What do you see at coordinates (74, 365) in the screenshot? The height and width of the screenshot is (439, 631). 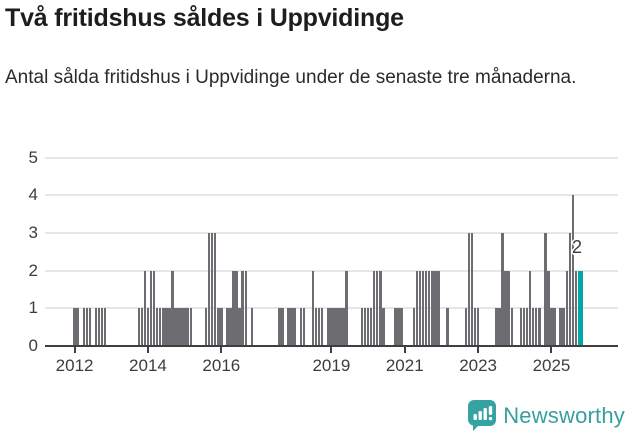 I see `x-axis-tick-label: 2012` at bounding box center [74, 365].